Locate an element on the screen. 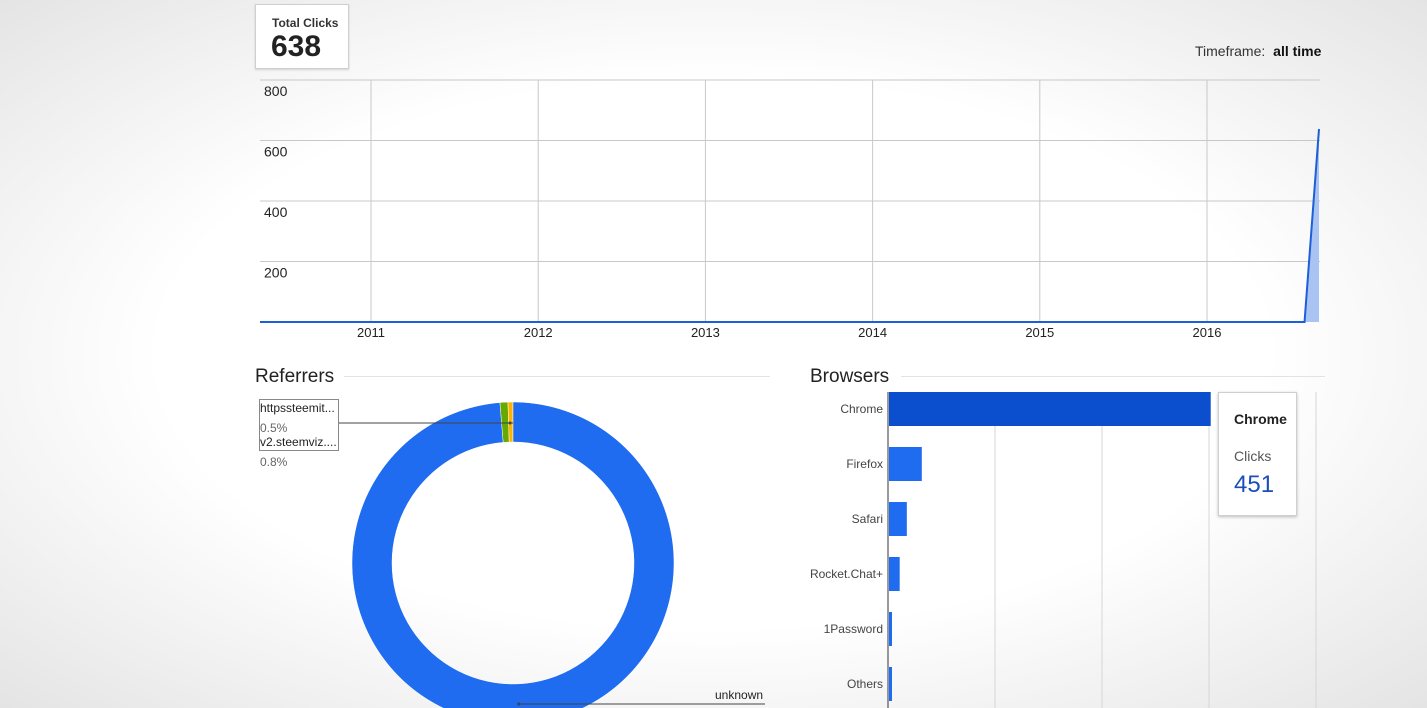  referrers-title: Referrers is located at coordinates (295, 376).